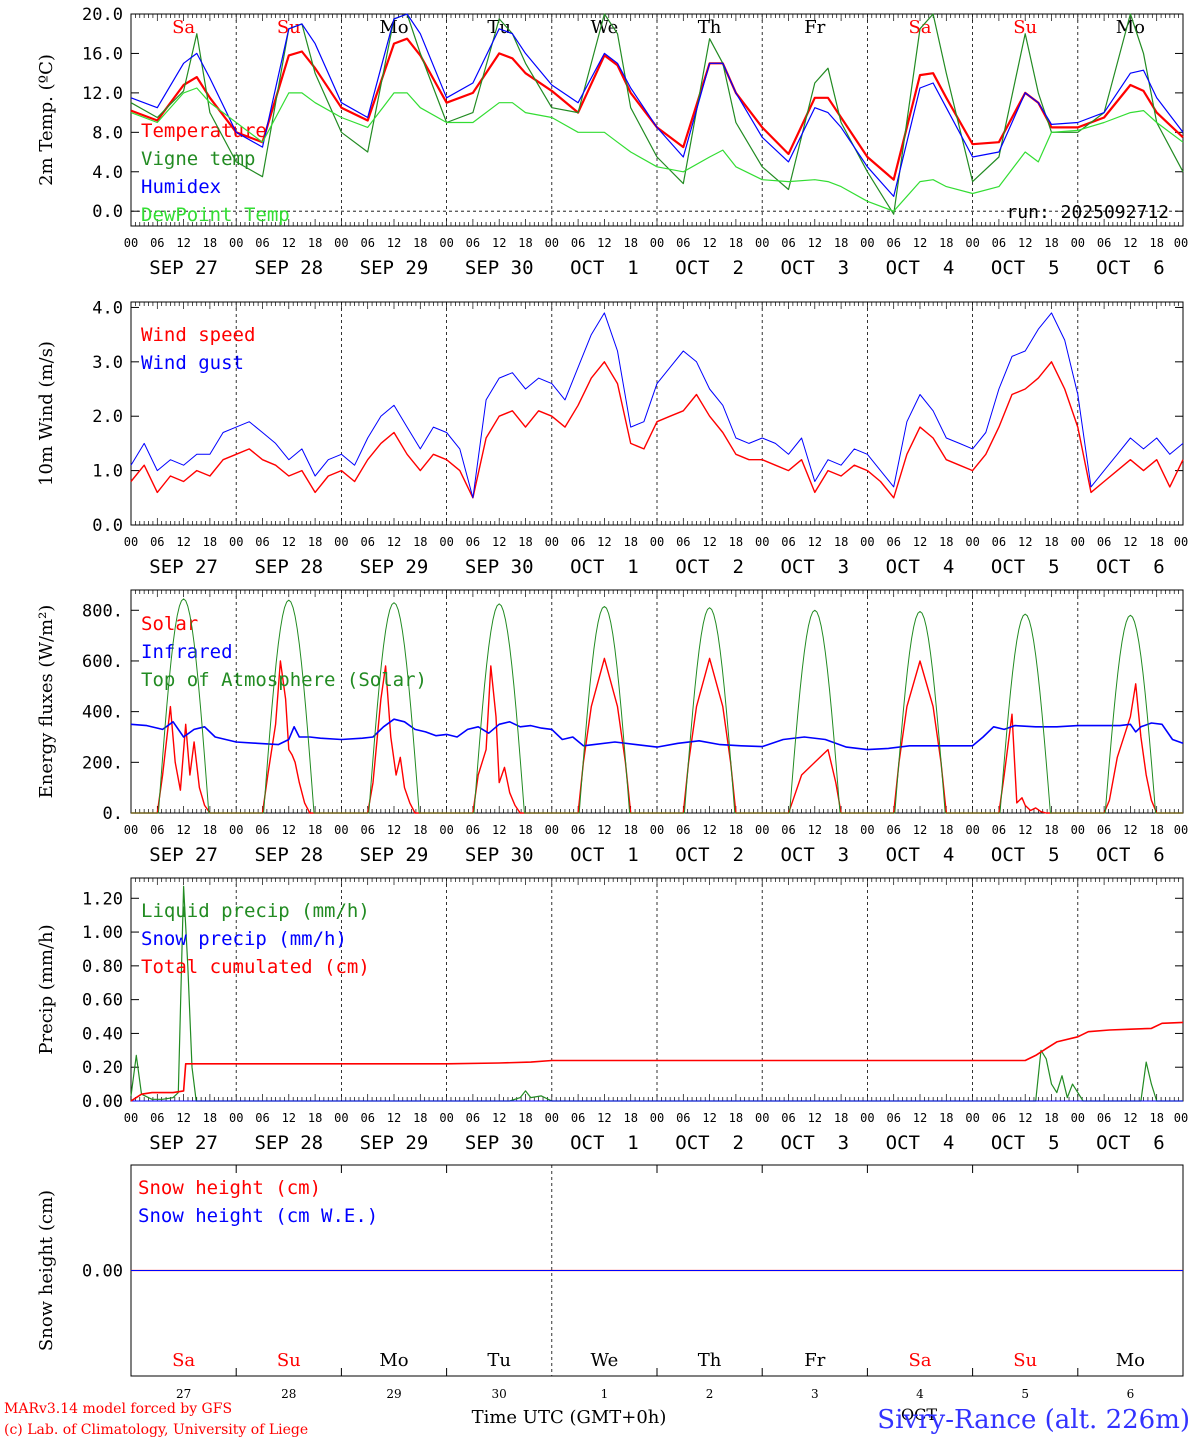  I want to click on day-number: 3, so click(815, 1394).